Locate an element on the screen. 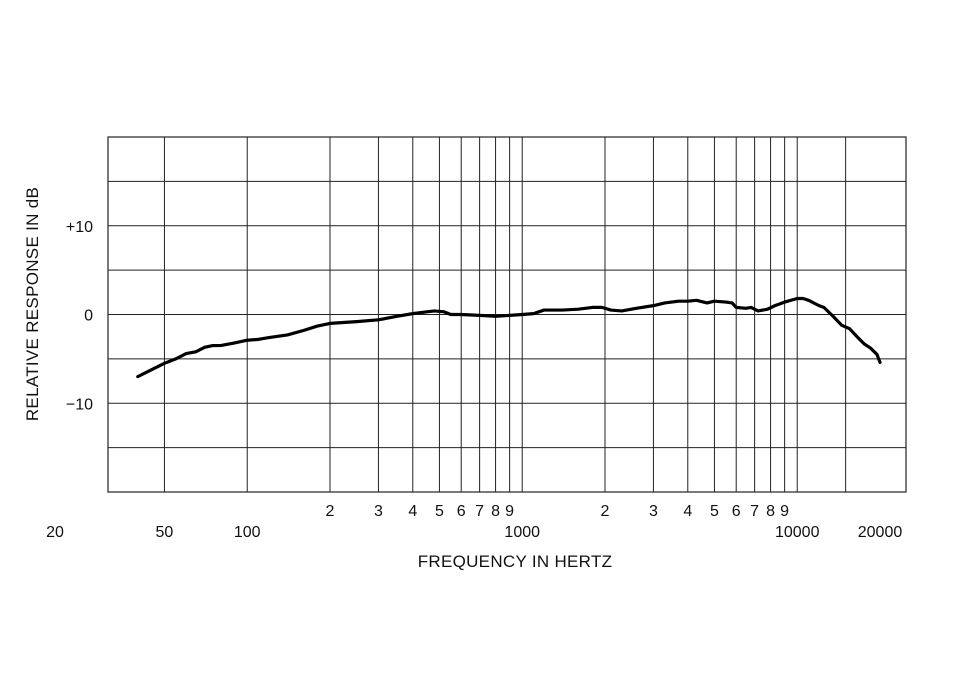 Image resolution: width=960 pixels, height=698 pixels. x-tick-label: 10000 is located at coordinates (797, 532).